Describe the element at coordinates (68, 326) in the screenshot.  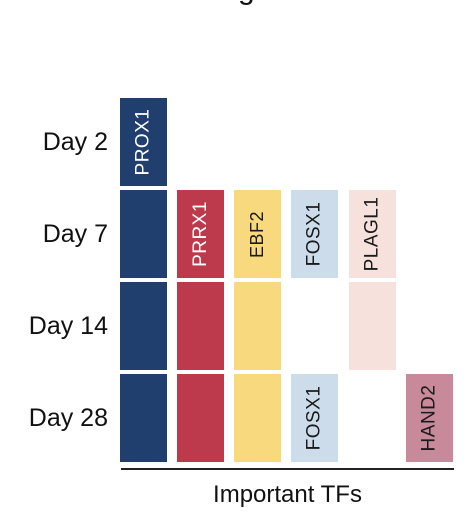
I see `row-label-day-14: Day 14` at that location.